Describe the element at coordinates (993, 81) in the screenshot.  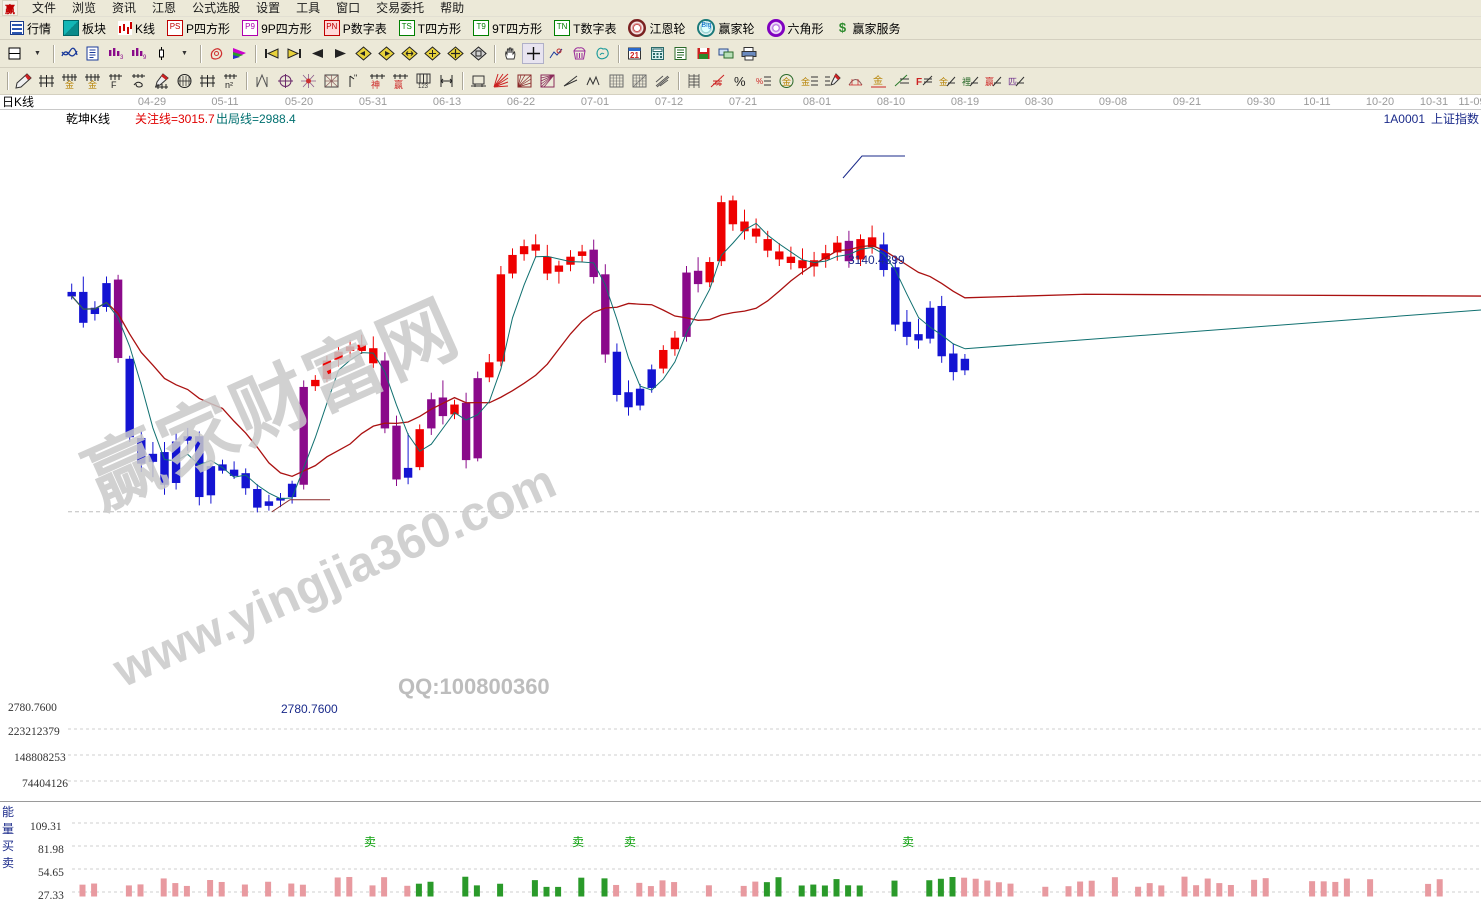
I see `ying-slope-icon: 赢` at that location.